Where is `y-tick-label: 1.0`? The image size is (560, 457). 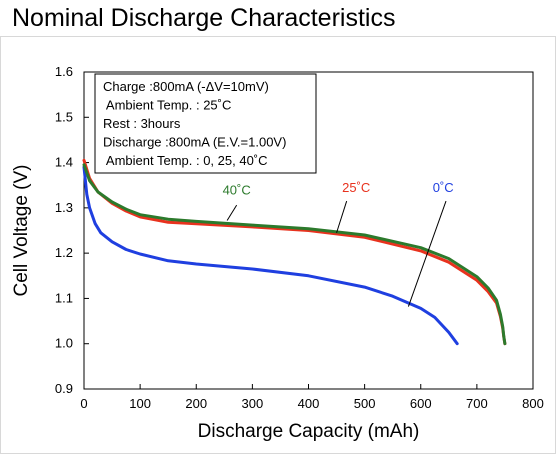
y-tick-label: 1.0 is located at coordinates (64, 343).